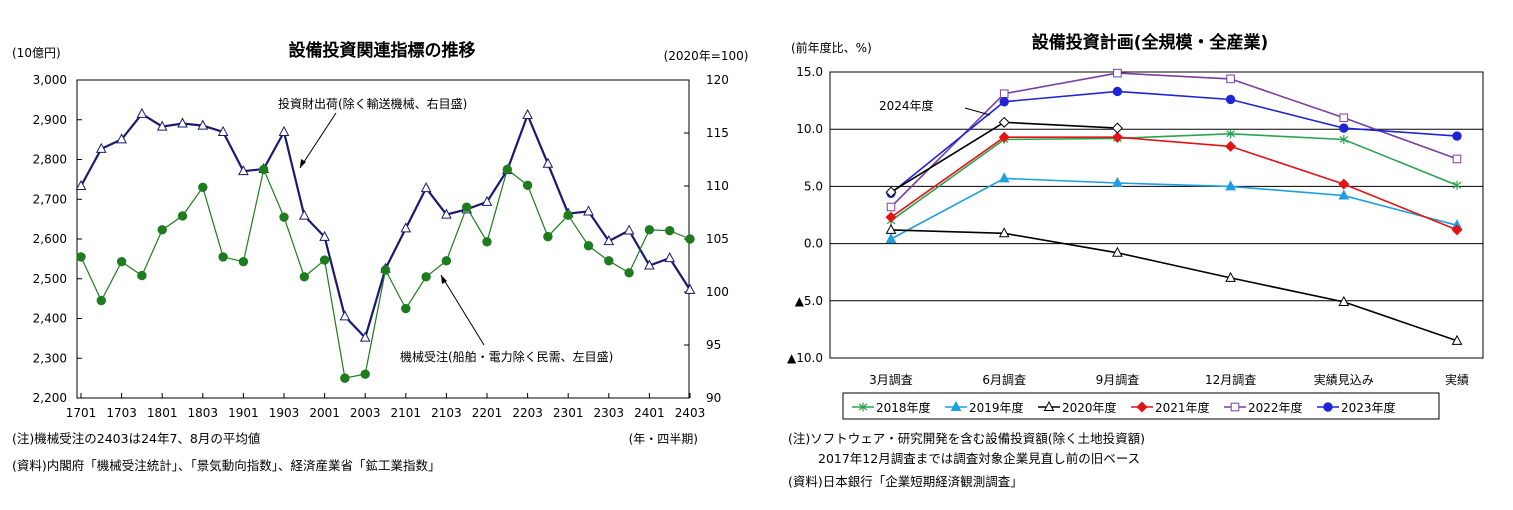 Image resolution: width=1513 pixels, height=510 pixels. I want to click on left-y-tick-label: 2,500, so click(50, 279).